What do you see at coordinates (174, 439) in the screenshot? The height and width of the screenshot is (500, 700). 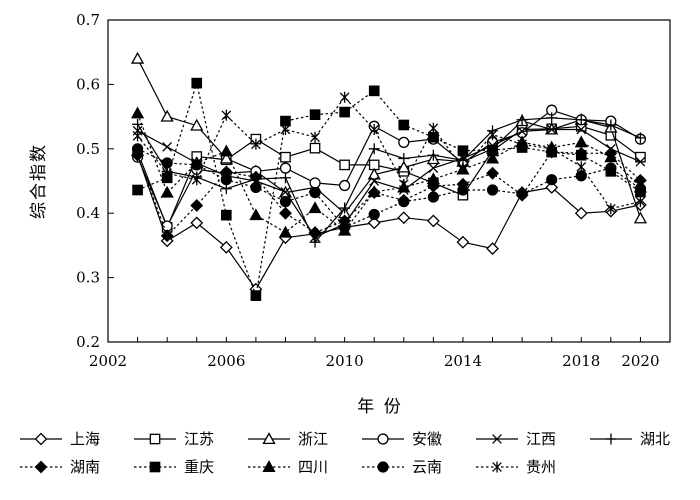 I see `legend-item: 江苏` at bounding box center [174, 439].